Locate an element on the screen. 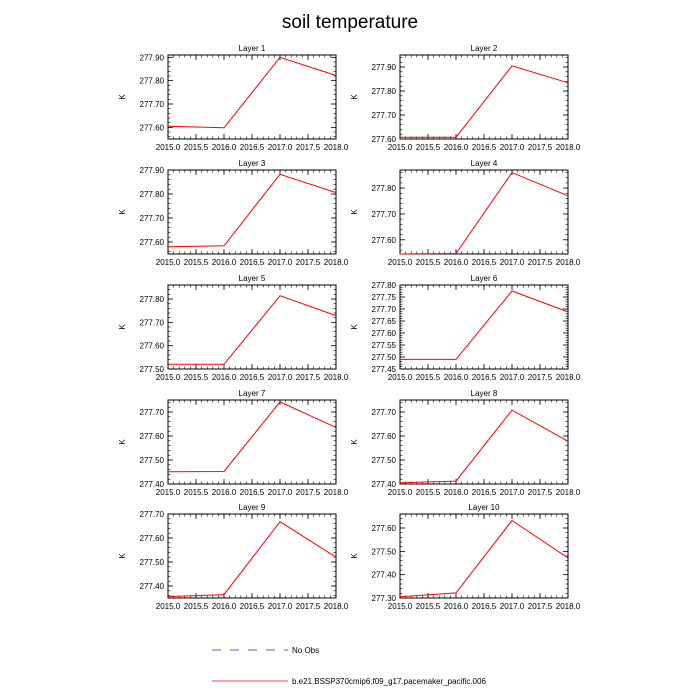 The image size is (700, 700). panel-title: Layer 1 is located at coordinates (252, 48).